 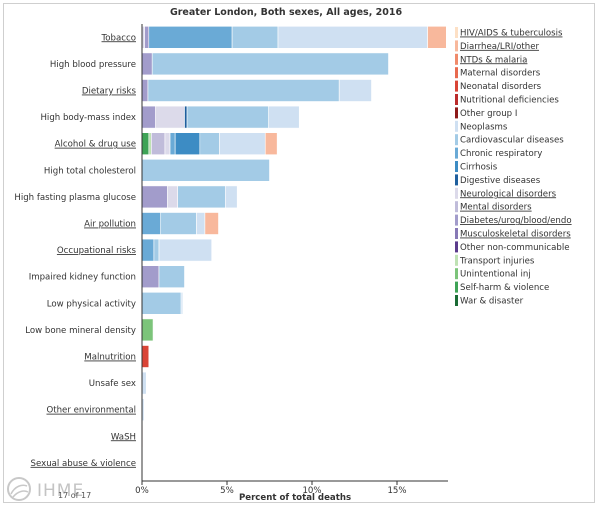 I want to click on bar-segment-high-total-cholesterol-cardiovascular-diseases, so click(x=205, y=170).